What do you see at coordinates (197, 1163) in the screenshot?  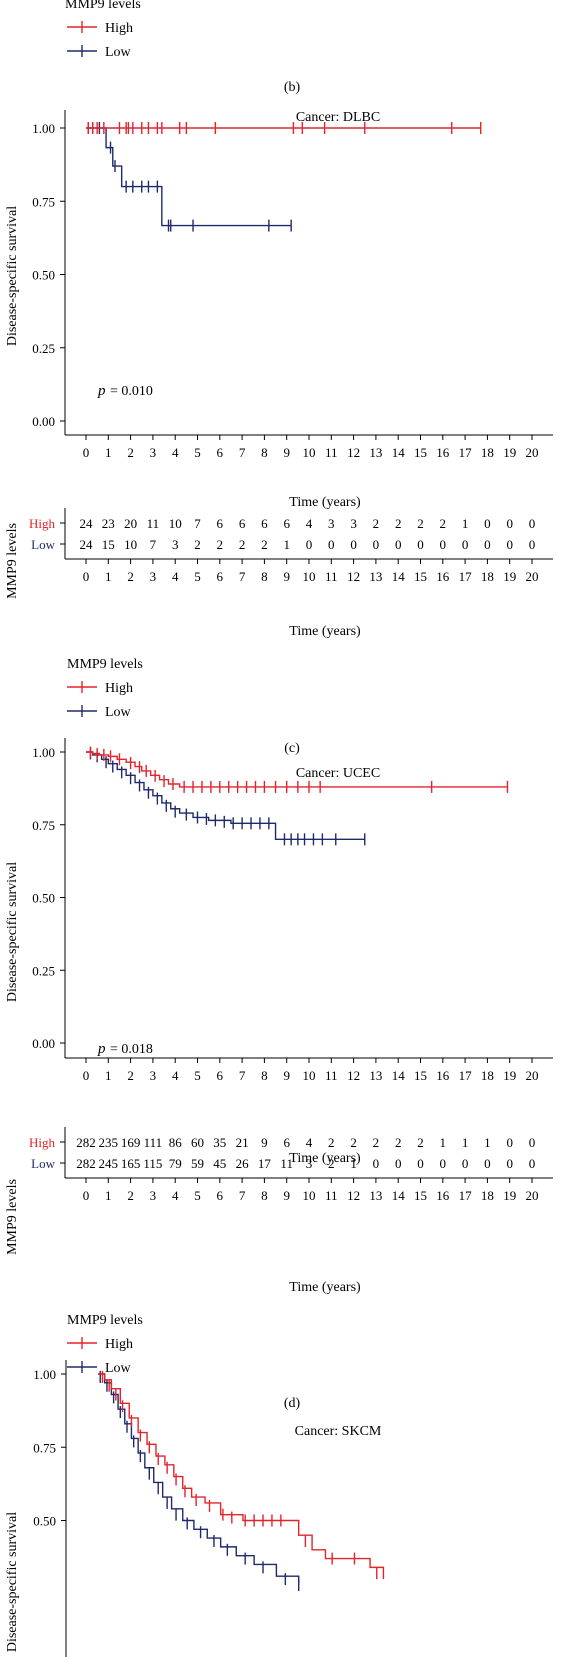 I see `risk-cell: 59` at bounding box center [197, 1163].